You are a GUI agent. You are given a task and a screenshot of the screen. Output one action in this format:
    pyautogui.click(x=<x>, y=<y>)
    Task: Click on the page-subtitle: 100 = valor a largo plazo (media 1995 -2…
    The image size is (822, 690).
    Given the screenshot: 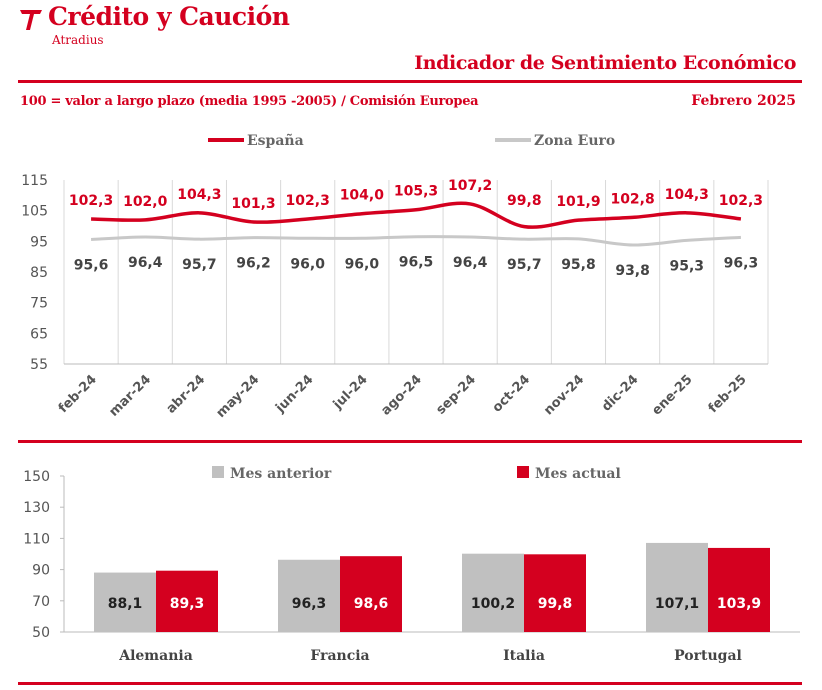 What is the action you would take?
    pyautogui.click(x=249, y=101)
    